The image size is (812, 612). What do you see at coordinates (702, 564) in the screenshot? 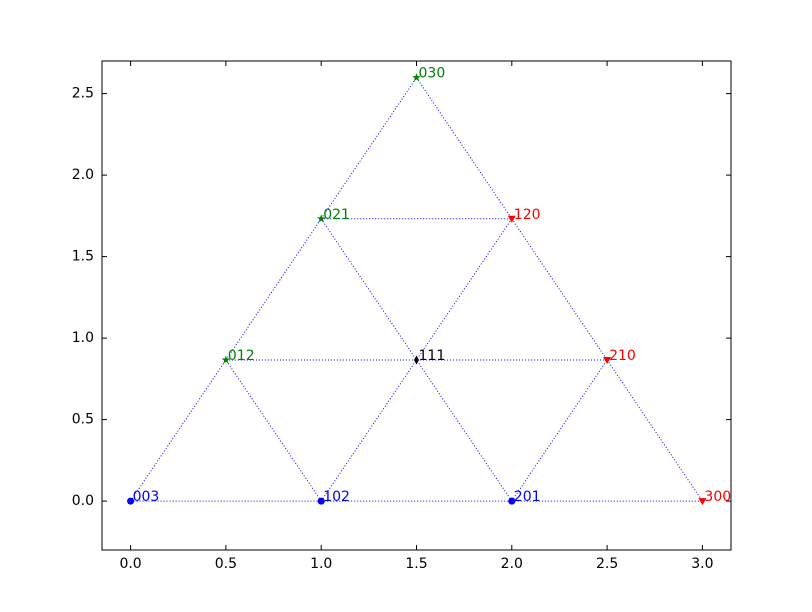
I see `x-tick-label: 3.0` at bounding box center [702, 564].